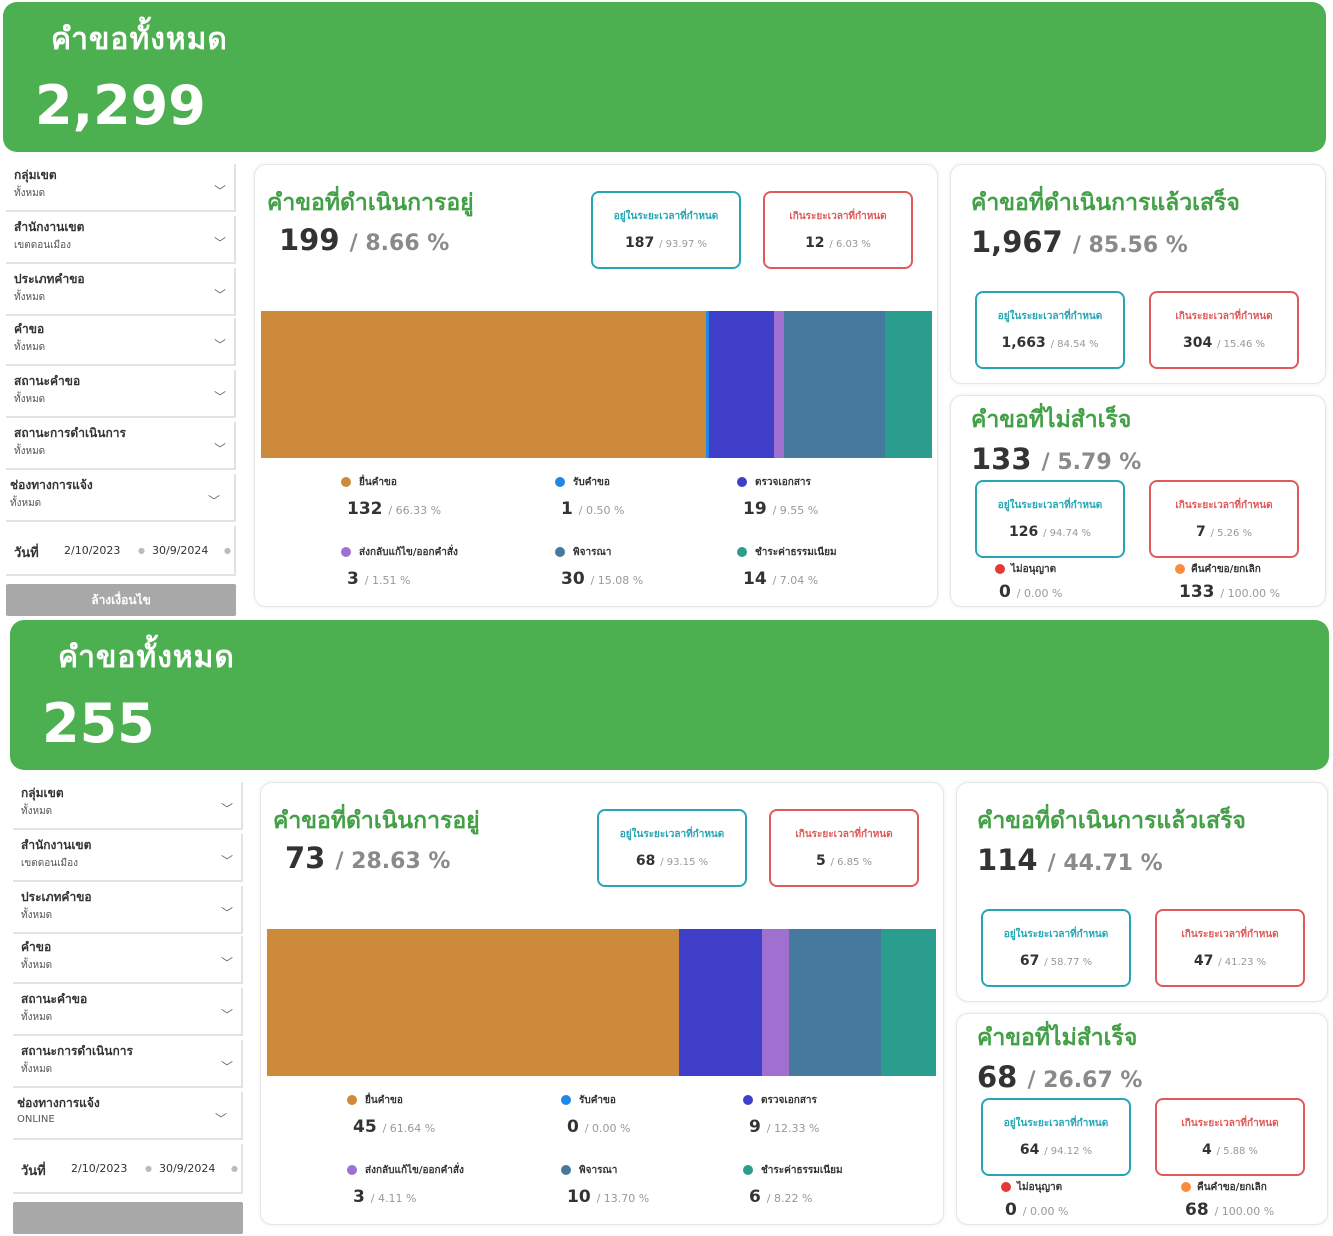 This screenshot has width=1333, height=1236. Describe the element at coordinates (384, 1100) in the screenshot. I see `legend-label: ยื่นคำขอ` at that location.